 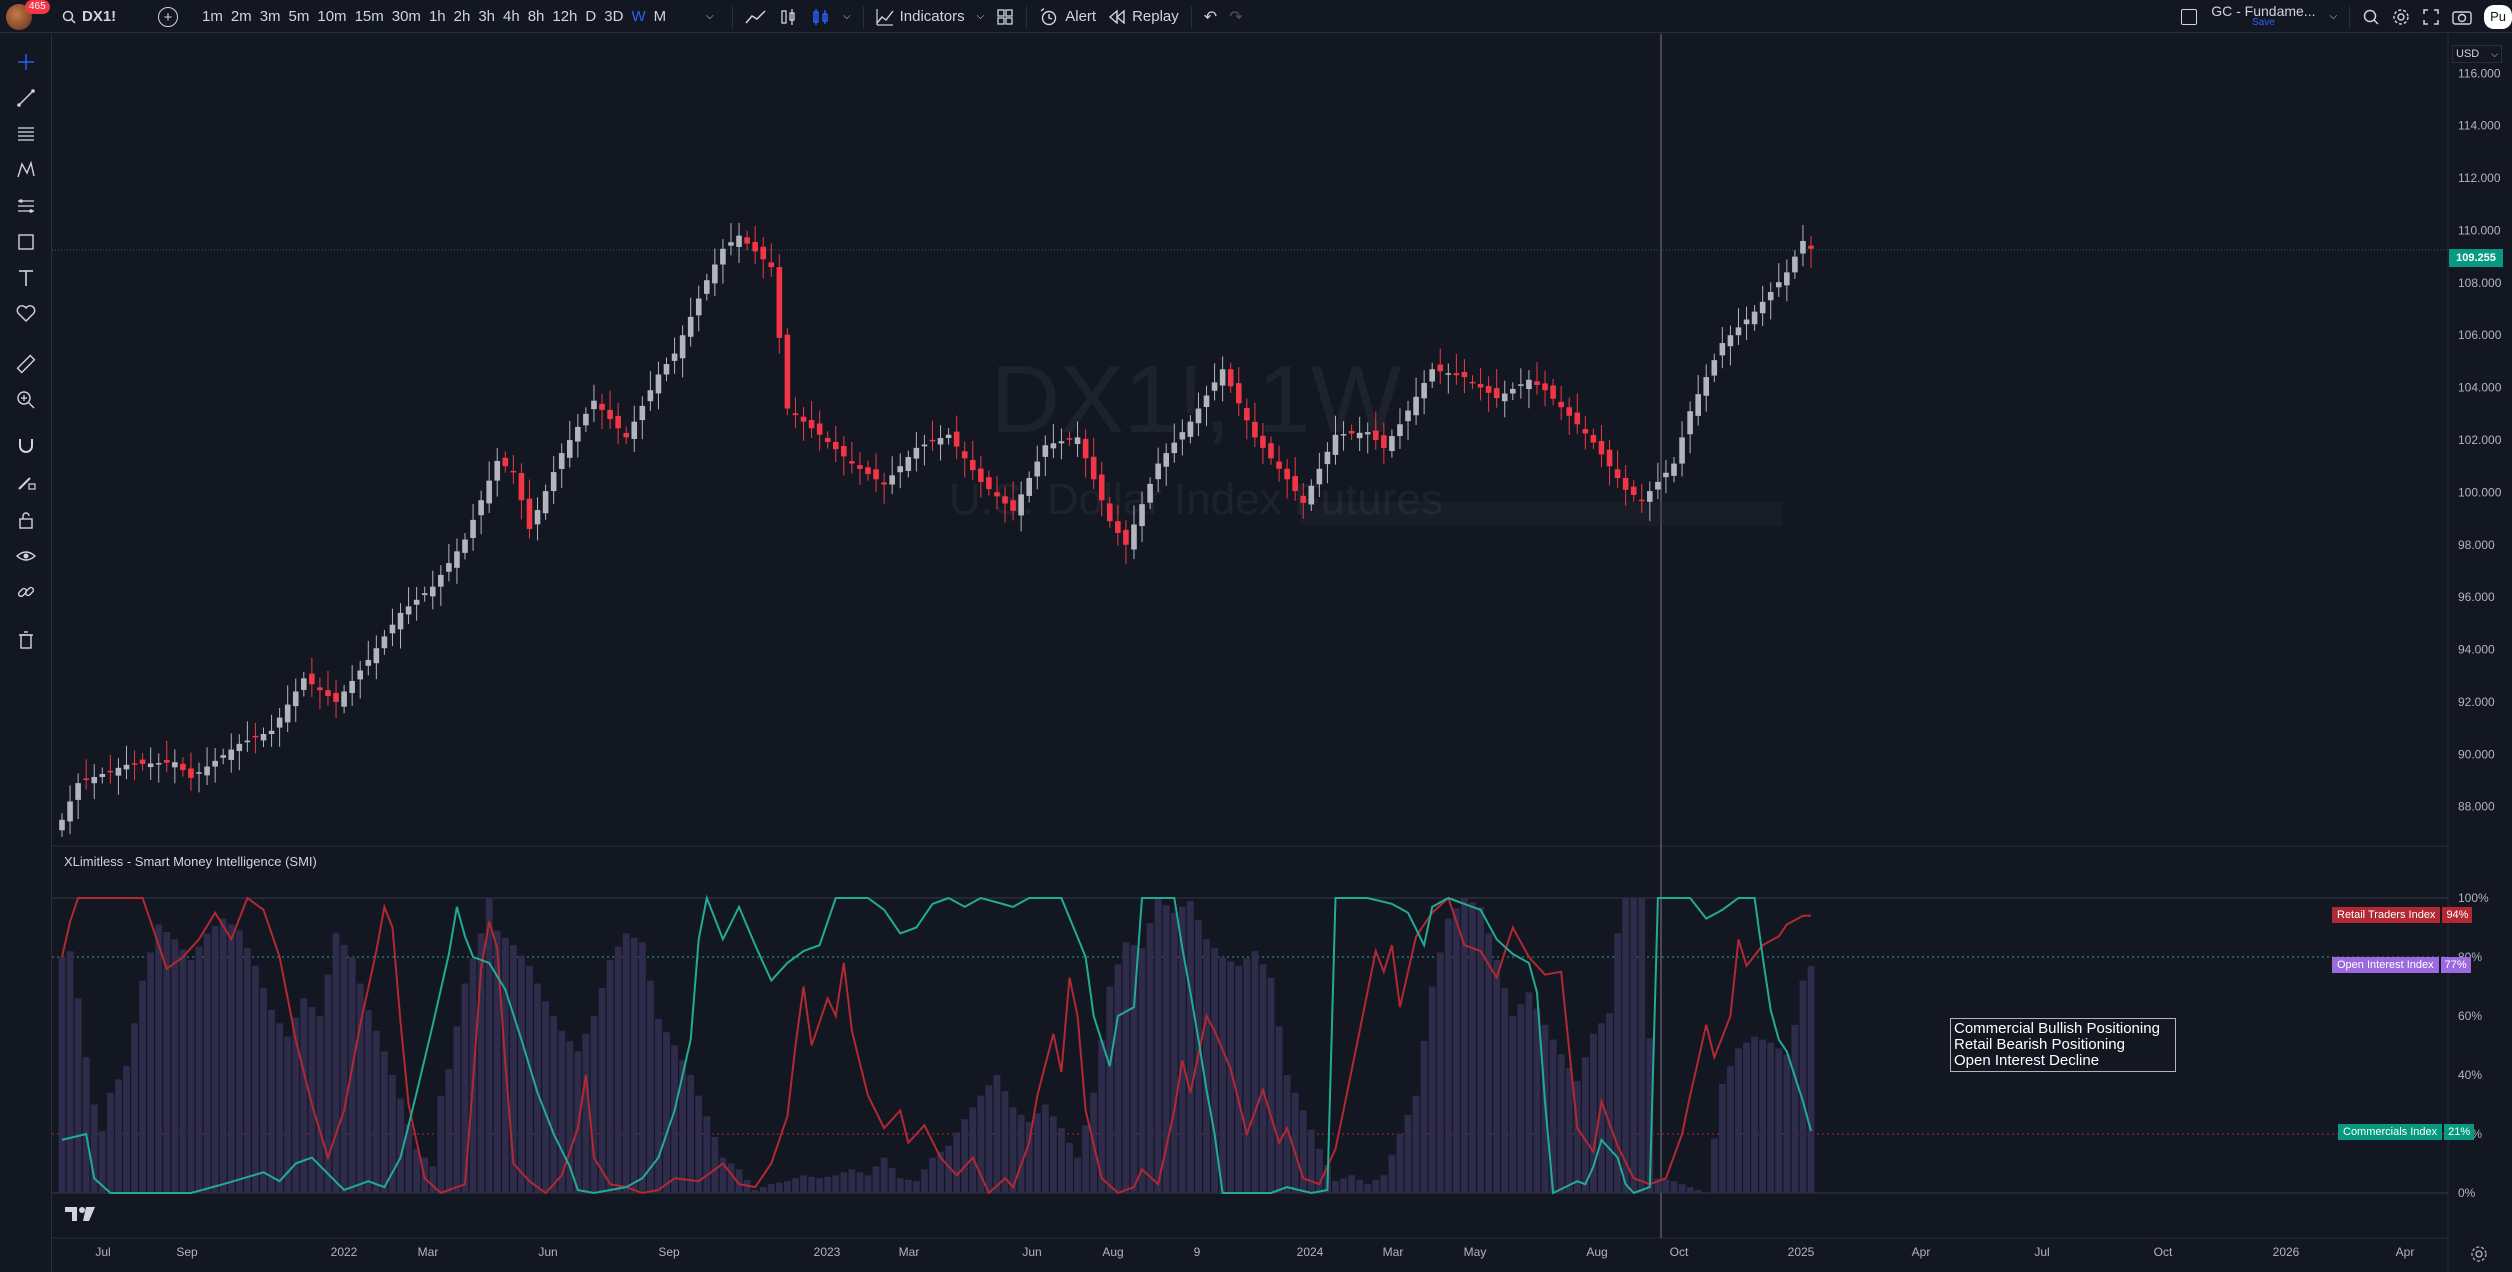 I want to click on settings-button, so click(x=2401, y=16).